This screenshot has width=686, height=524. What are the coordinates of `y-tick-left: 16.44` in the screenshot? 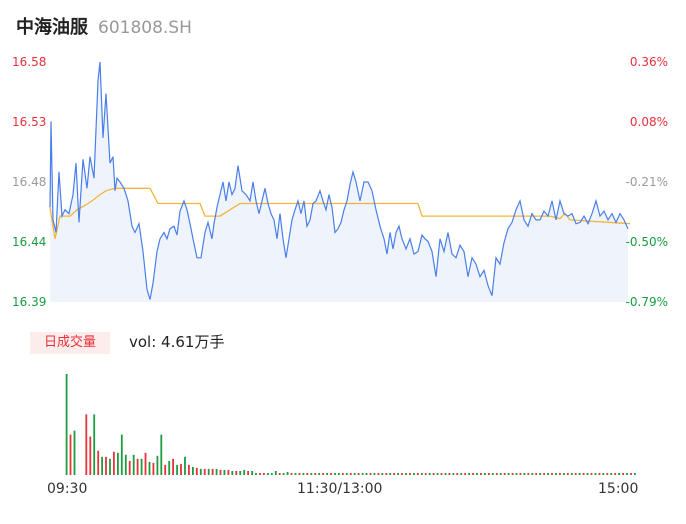 It's located at (29, 242).